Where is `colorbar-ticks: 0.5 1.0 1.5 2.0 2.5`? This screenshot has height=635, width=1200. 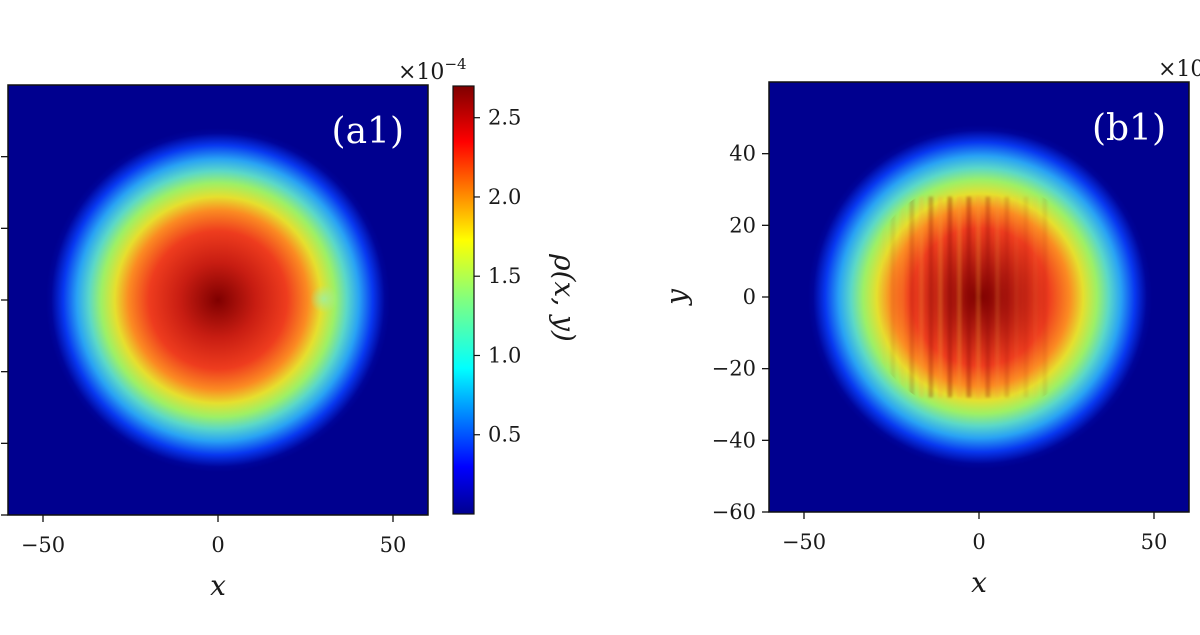 colorbar-ticks: 0.5 1.0 1.5 2.0 2.5 is located at coordinates (497, 276).